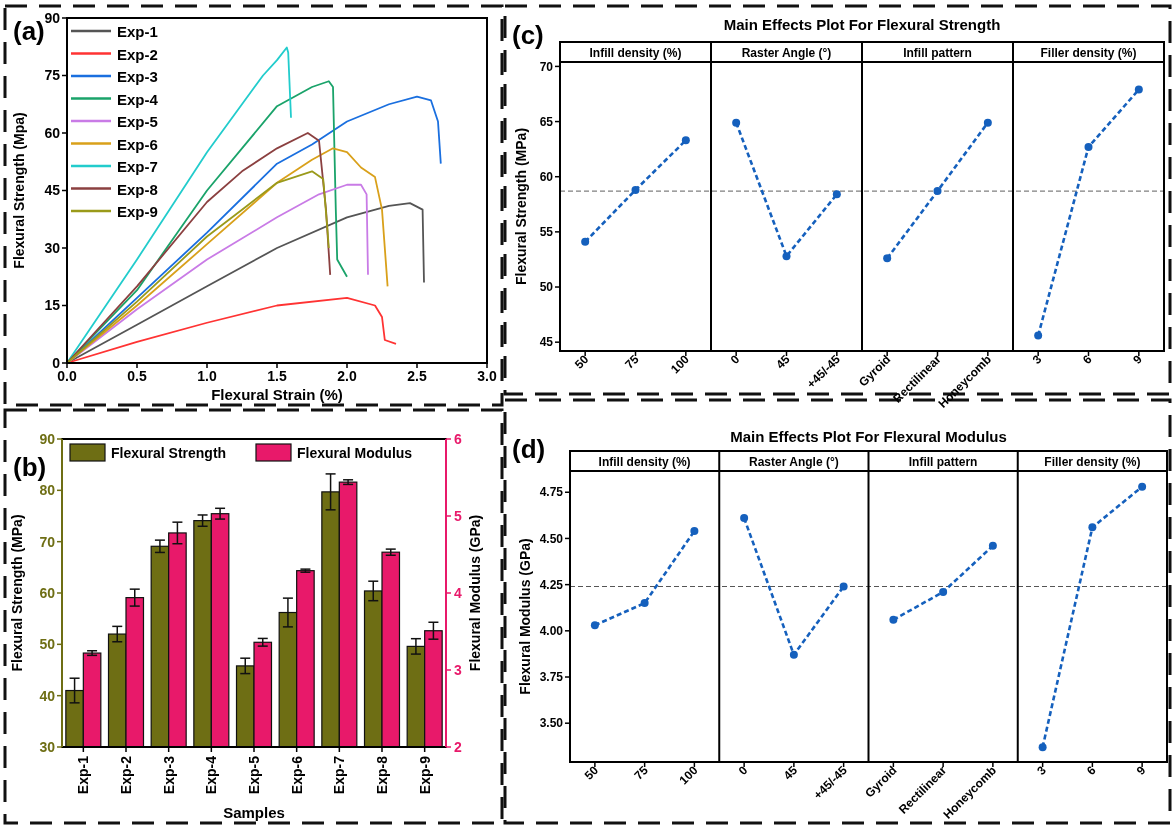  Describe the element at coordinates (137, 76) in the screenshot. I see `legend-label: Exp-3` at that location.